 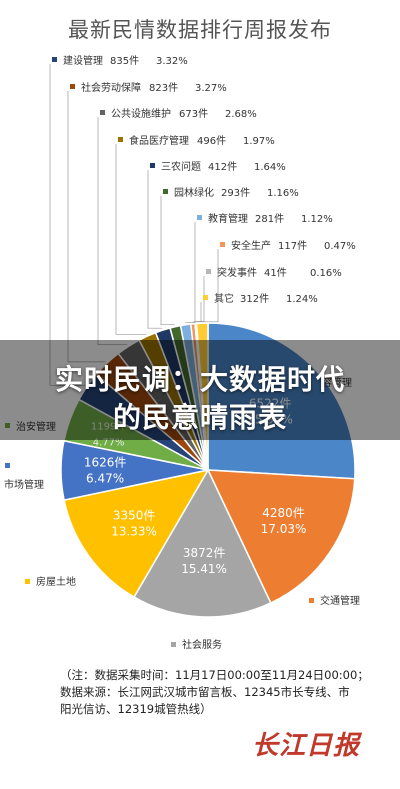 What do you see at coordinates (251, 245) in the screenshot?
I see `legend-name: 安全生产` at bounding box center [251, 245].